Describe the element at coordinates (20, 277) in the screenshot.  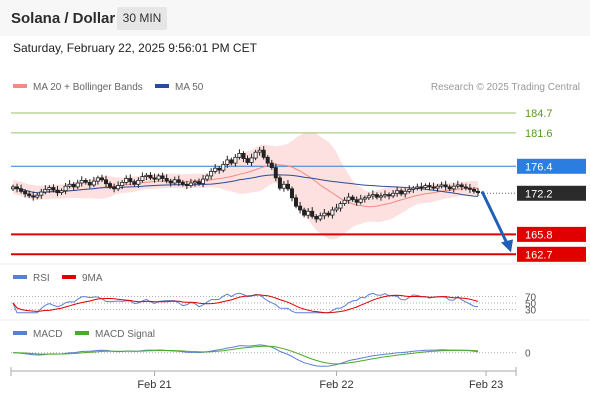
I see `rsi-legend-swatch` at that location.